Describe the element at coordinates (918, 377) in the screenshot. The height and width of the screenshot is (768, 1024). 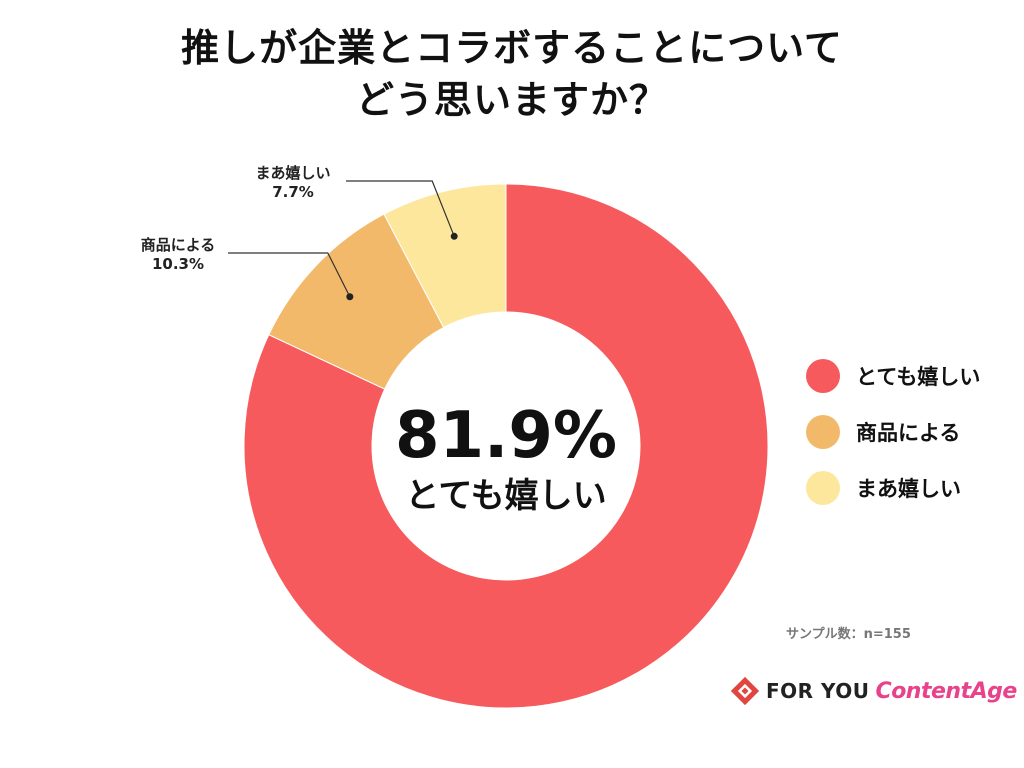
I see `legend-label: とても嬉しい` at that location.